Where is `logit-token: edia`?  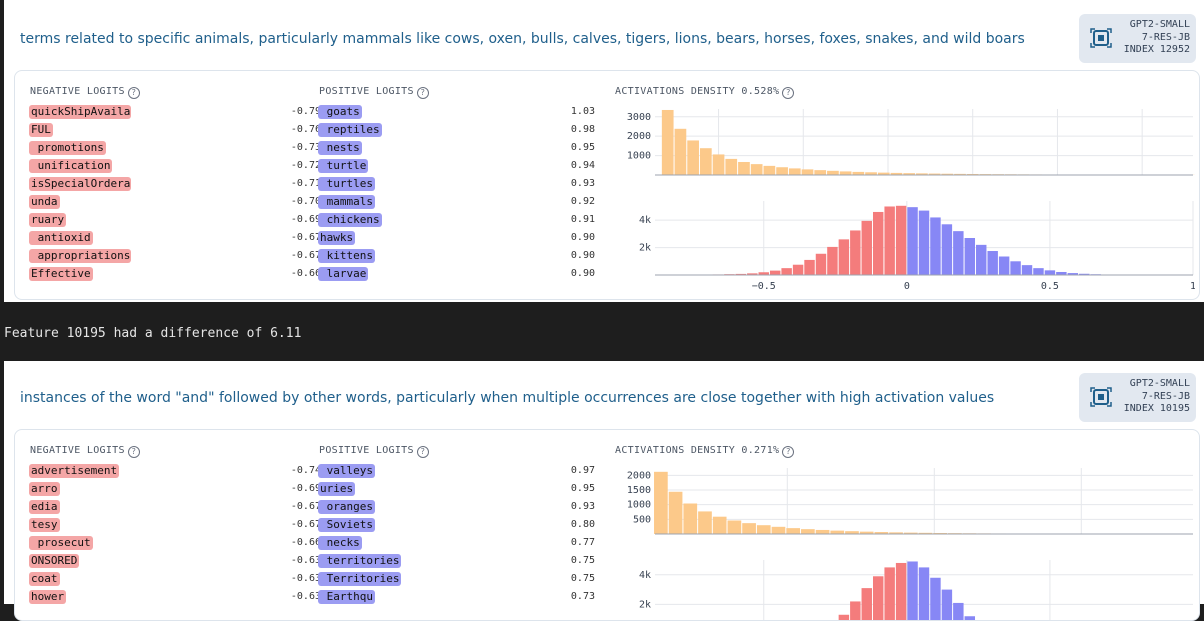 logit-token: edia is located at coordinates (44, 507).